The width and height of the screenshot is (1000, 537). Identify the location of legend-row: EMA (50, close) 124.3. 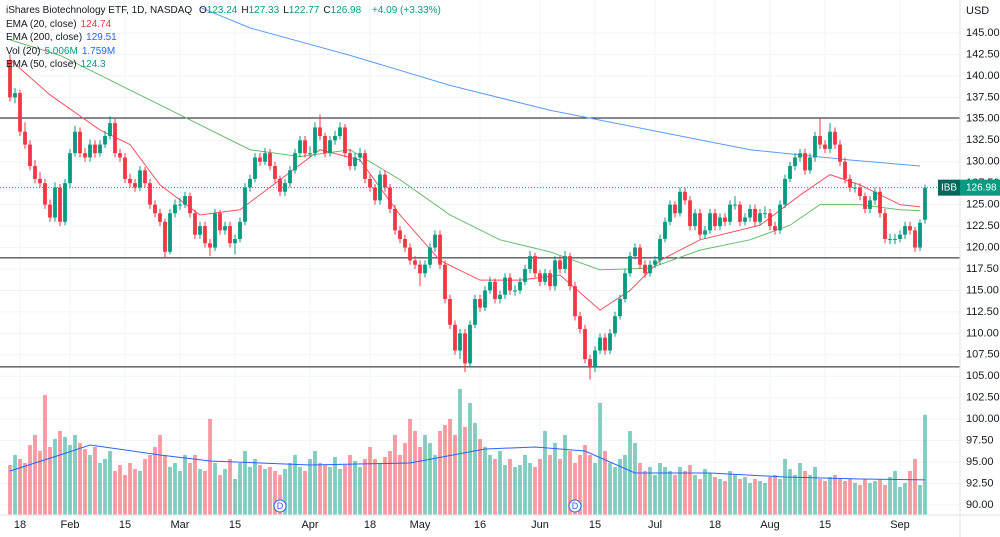
(225, 65).